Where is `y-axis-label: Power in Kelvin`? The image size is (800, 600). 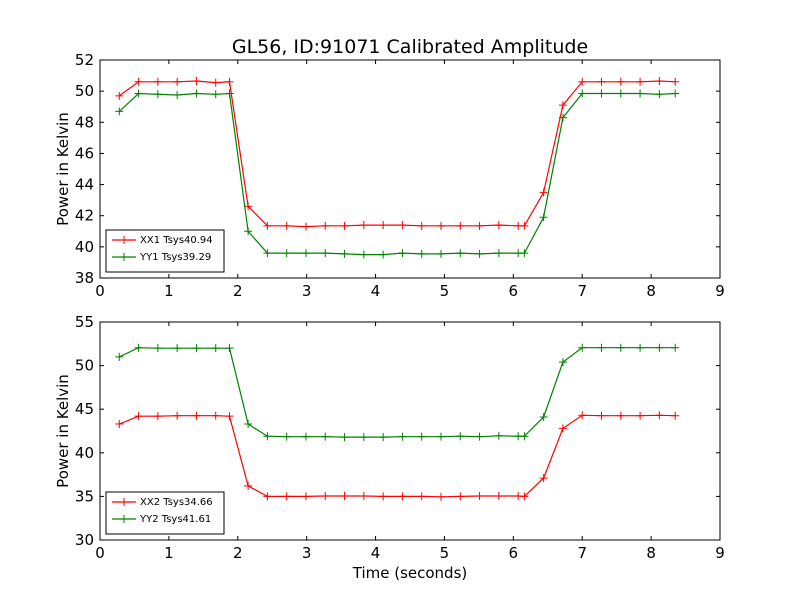
y-axis-label: Power in Kelvin is located at coordinates (63, 169).